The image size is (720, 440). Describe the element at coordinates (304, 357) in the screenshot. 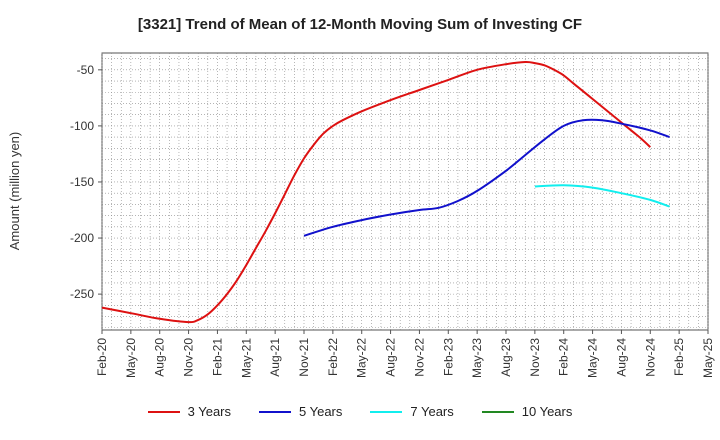

I see `x-tick-label: Nov-21` at that location.